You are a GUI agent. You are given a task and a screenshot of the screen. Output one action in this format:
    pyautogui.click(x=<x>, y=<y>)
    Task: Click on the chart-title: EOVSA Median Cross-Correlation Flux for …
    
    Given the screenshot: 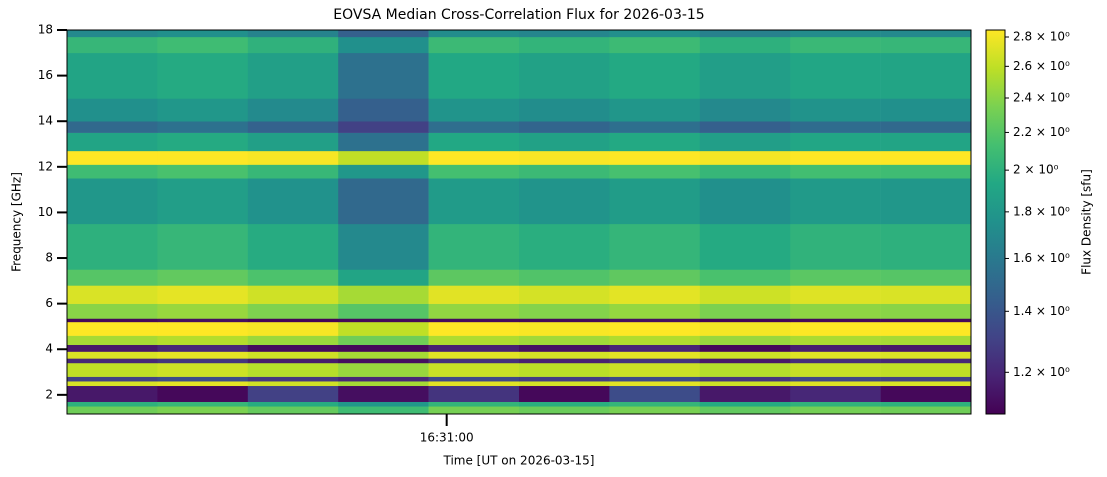 What is the action you would take?
    pyautogui.click(x=518, y=15)
    